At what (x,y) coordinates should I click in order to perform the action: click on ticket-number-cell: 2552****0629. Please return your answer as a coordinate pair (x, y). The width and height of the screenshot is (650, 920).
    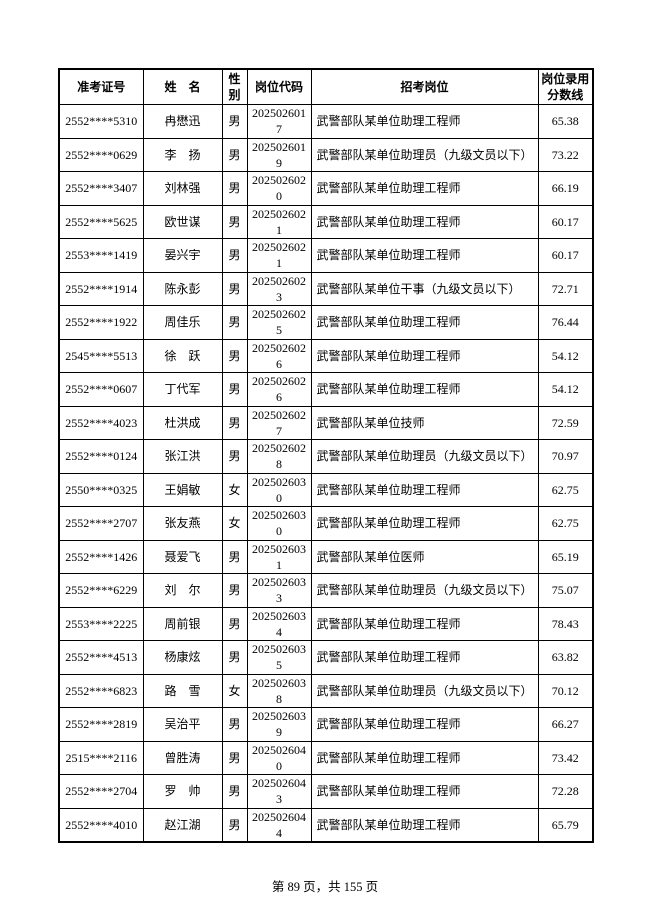
    Looking at the image, I should click on (101, 154).